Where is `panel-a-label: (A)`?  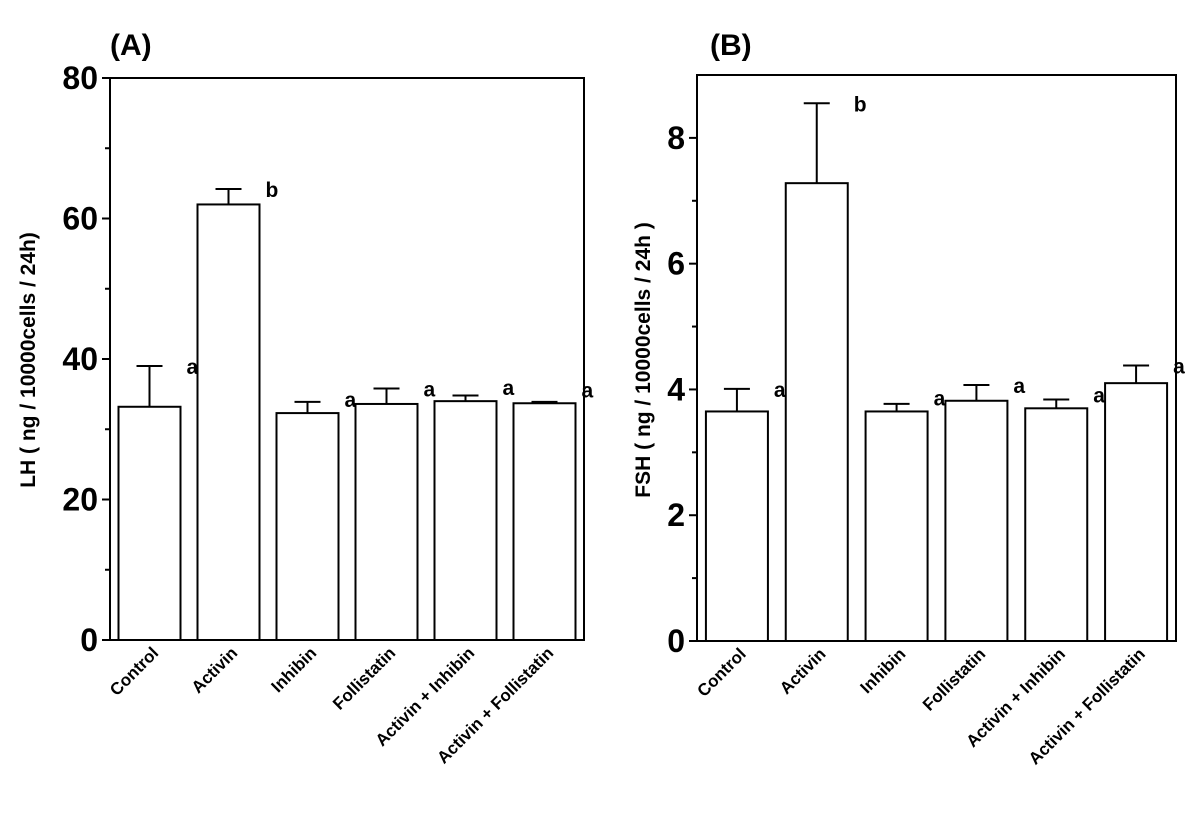 panel-a-label: (A) is located at coordinates (131, 45).